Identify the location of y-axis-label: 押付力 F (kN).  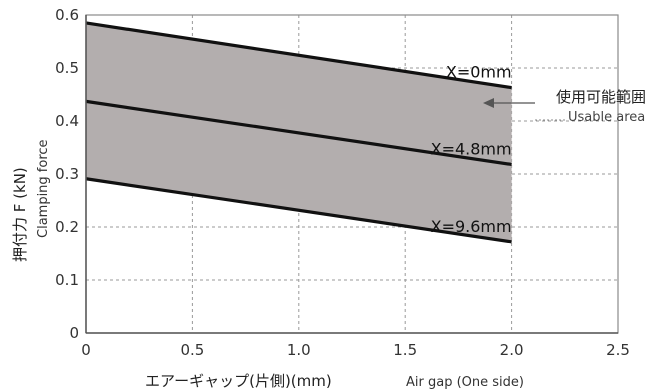
(20, 214).